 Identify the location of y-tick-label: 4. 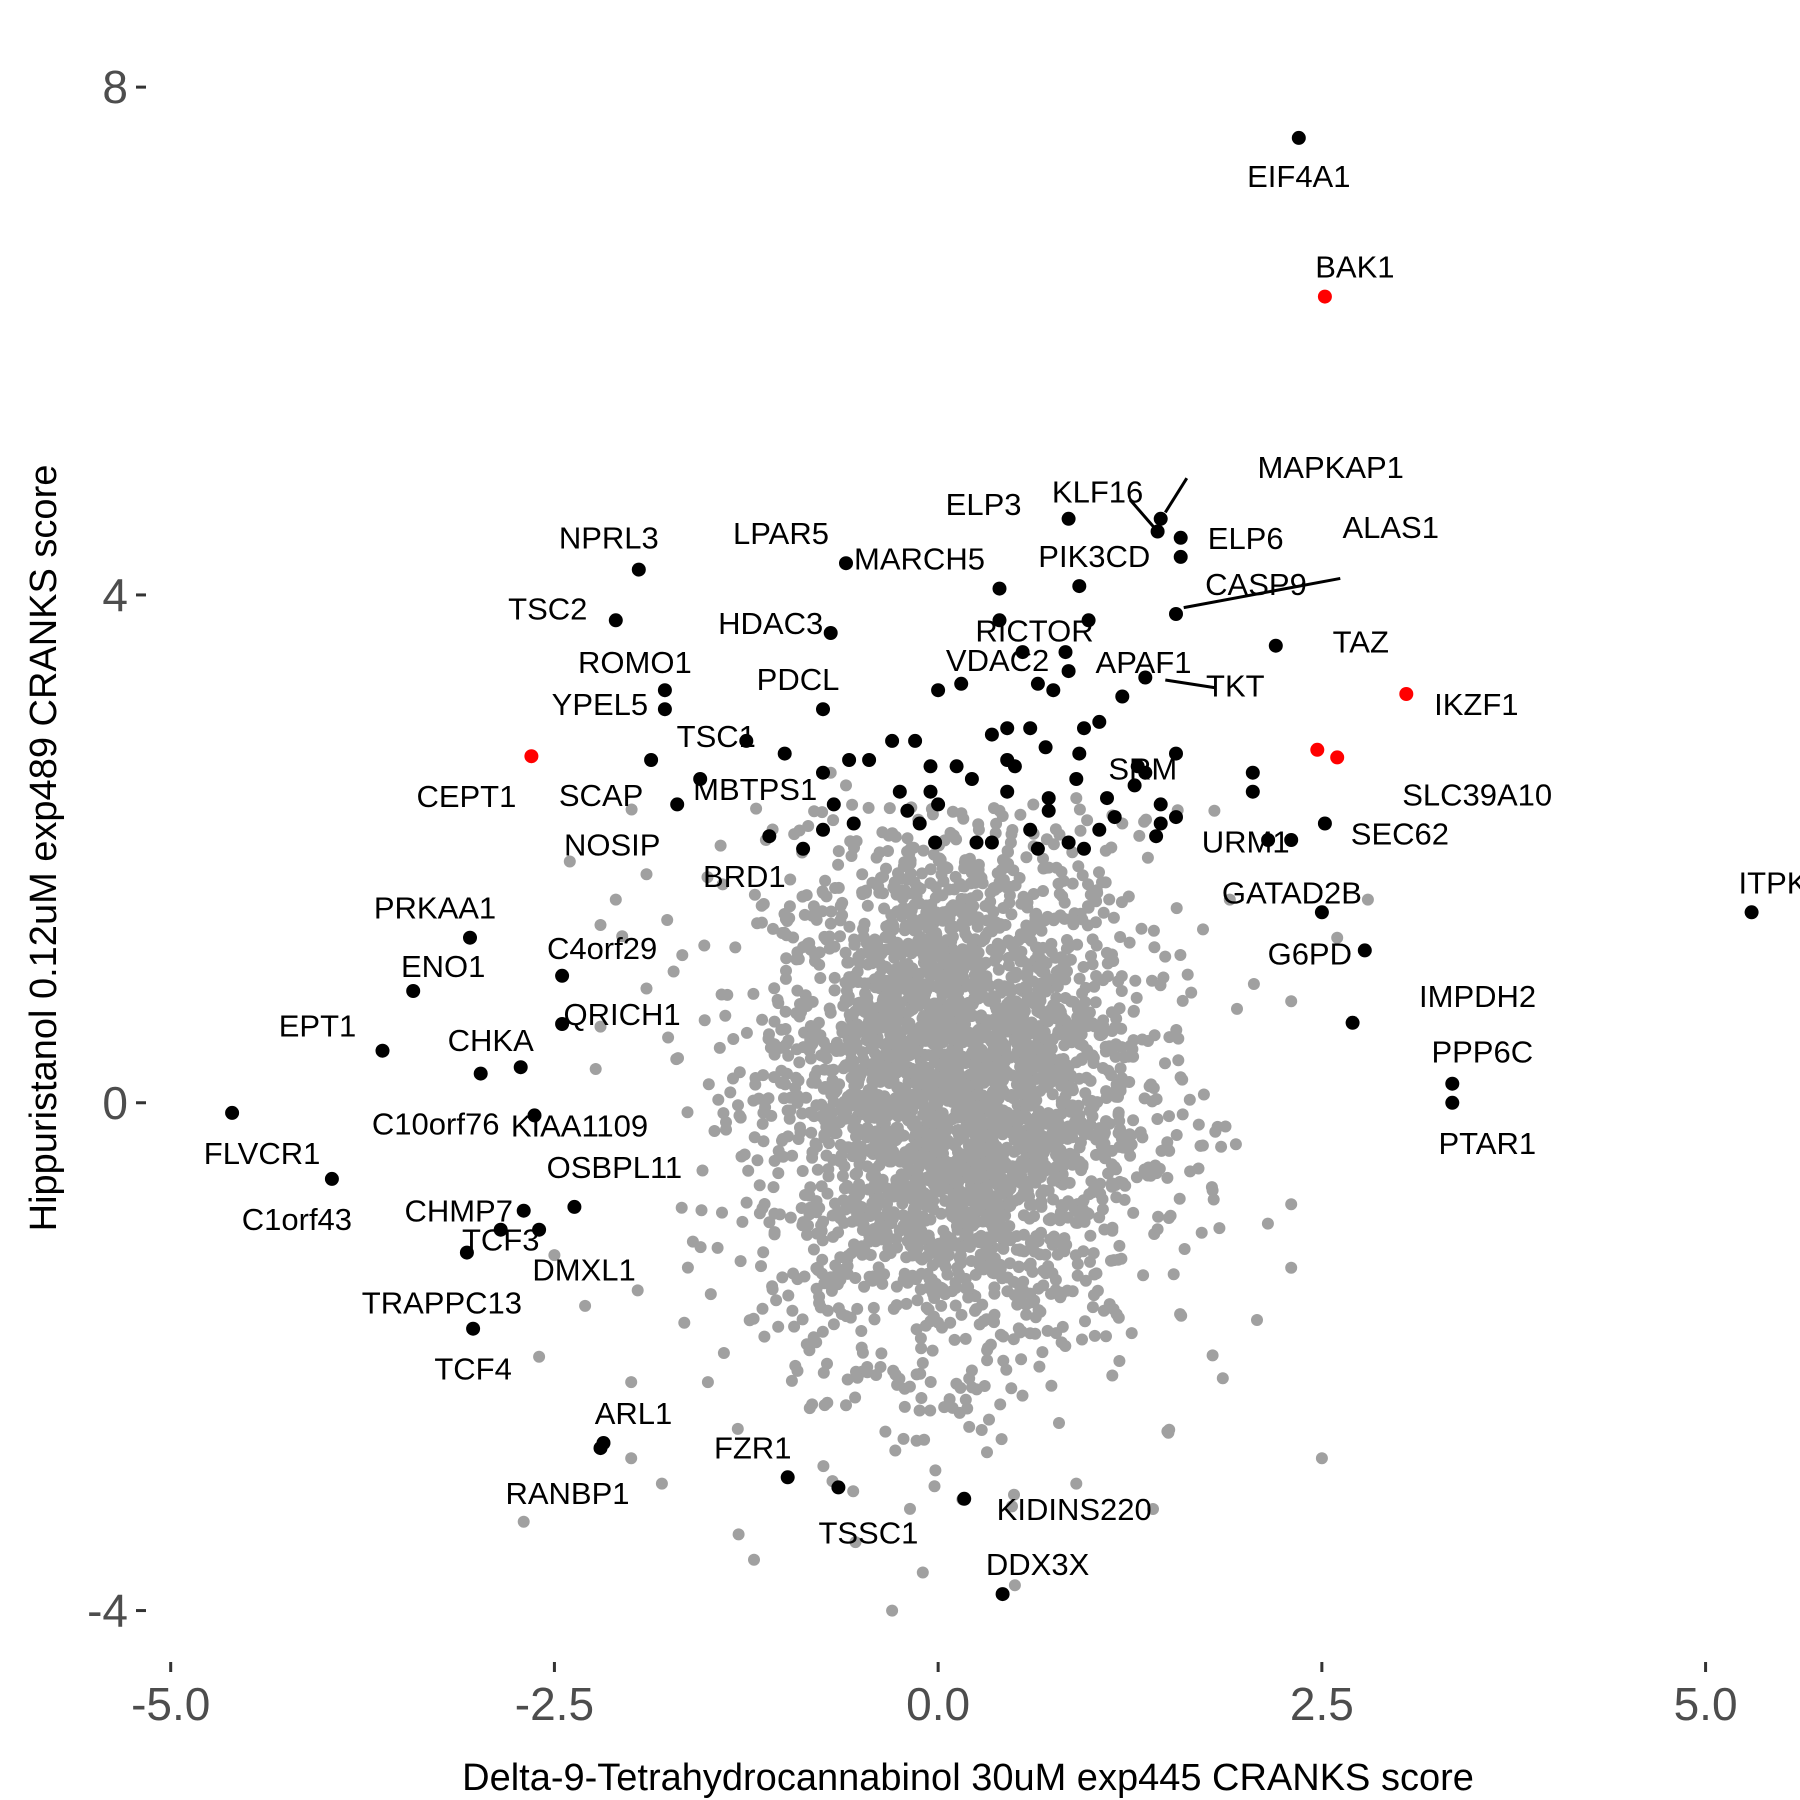
(115, 595).